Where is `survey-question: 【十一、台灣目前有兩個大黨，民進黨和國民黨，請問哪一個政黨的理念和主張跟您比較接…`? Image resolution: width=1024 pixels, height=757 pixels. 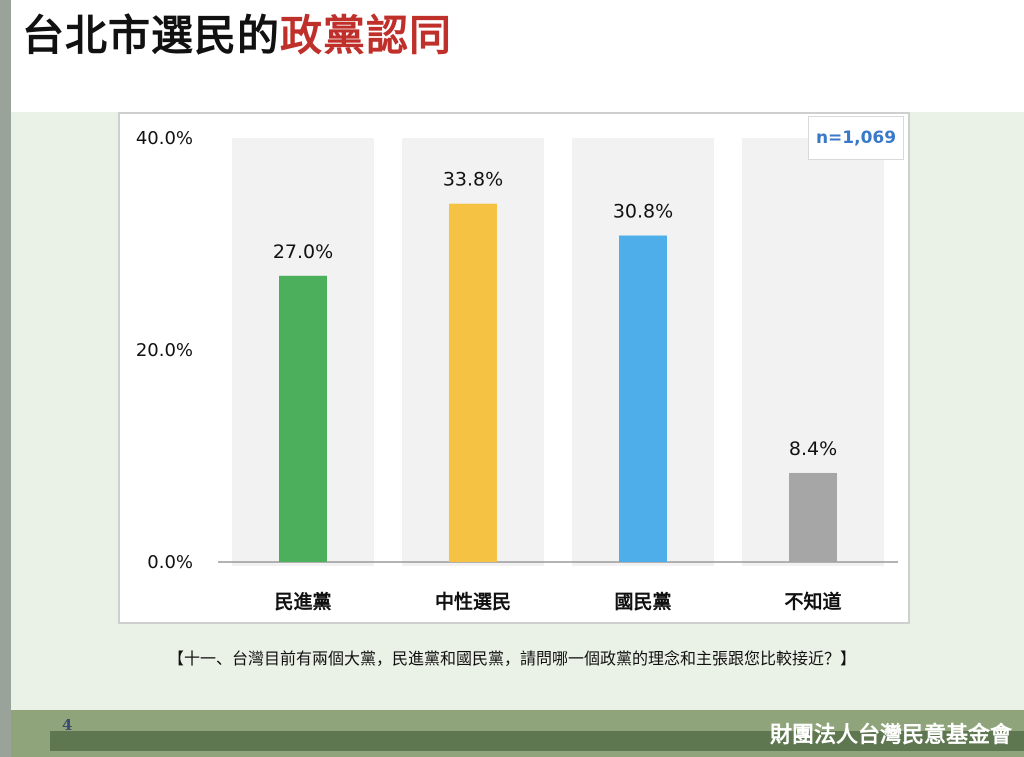 survey-question: 【十一、台灣目前有兩個大黨，民進黨和國民黨，請問哪一個政黨的理念和主張跟您比較接… is located at coordinates (511, 658).